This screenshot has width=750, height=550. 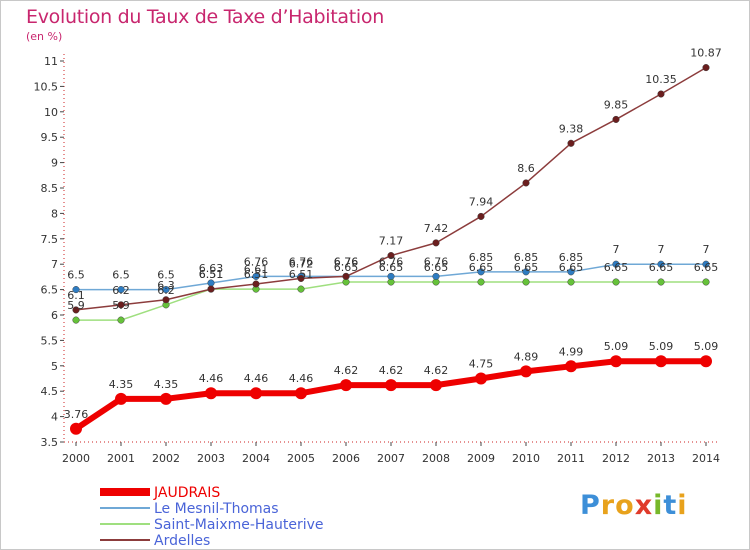 I want to click on x-tick-label: 2012, so click(x=616, y=458).